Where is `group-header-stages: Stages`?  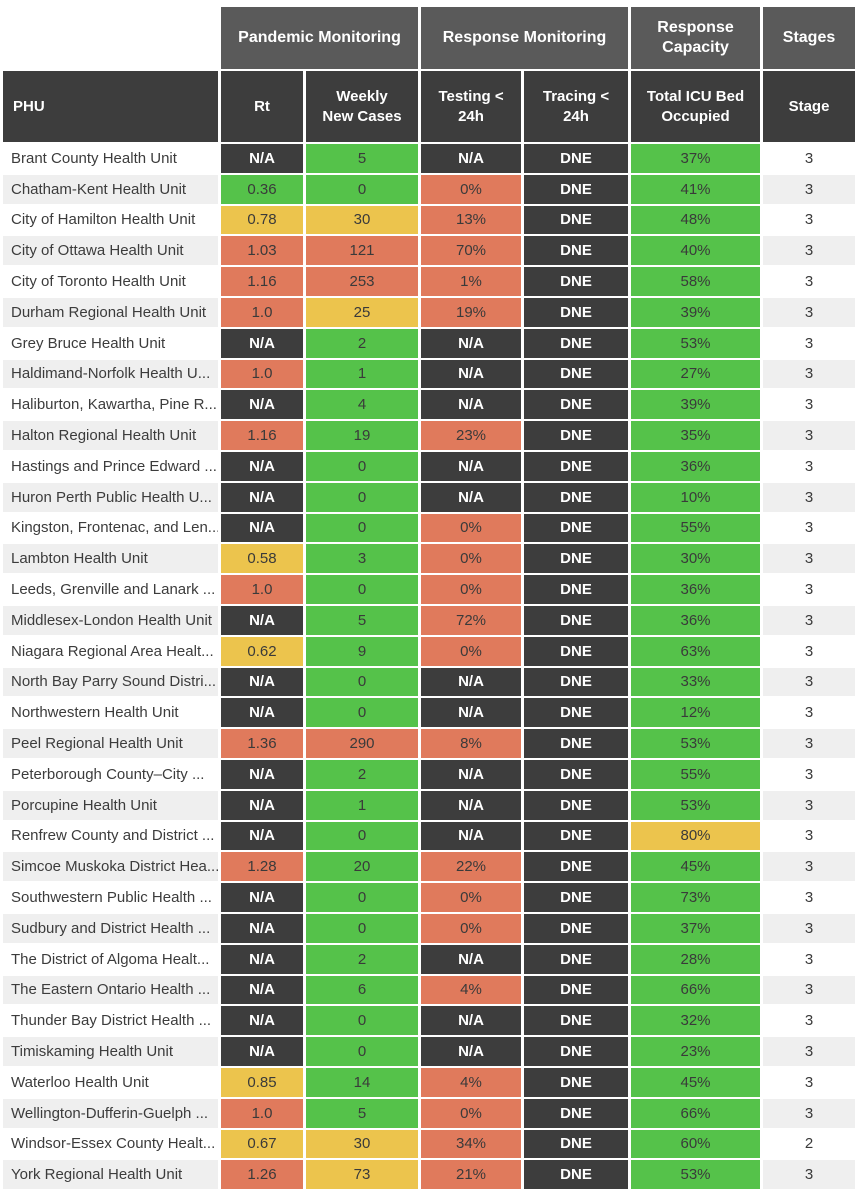
group-header-stages: Stages is located at coordinates (809, 38).